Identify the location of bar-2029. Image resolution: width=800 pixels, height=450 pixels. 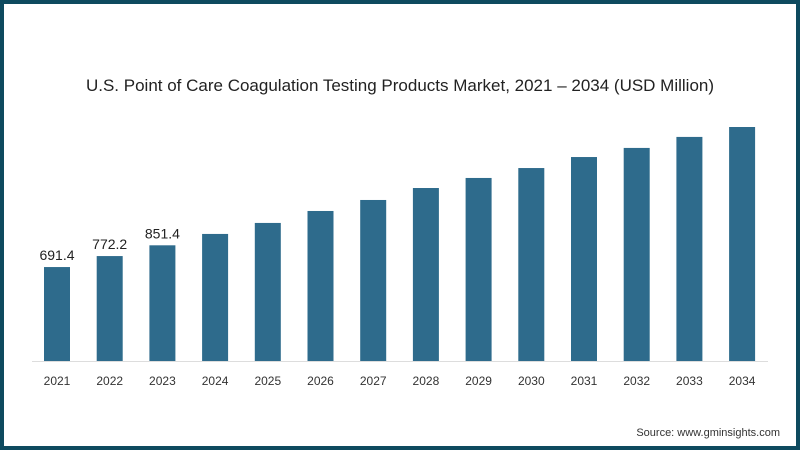
(478, 269).